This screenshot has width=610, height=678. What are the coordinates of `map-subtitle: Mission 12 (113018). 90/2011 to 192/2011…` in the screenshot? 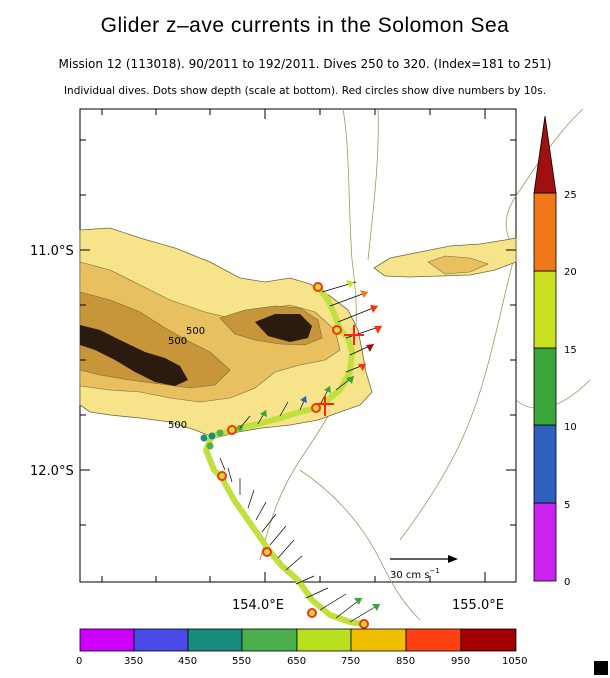 It's located at (305, 64).